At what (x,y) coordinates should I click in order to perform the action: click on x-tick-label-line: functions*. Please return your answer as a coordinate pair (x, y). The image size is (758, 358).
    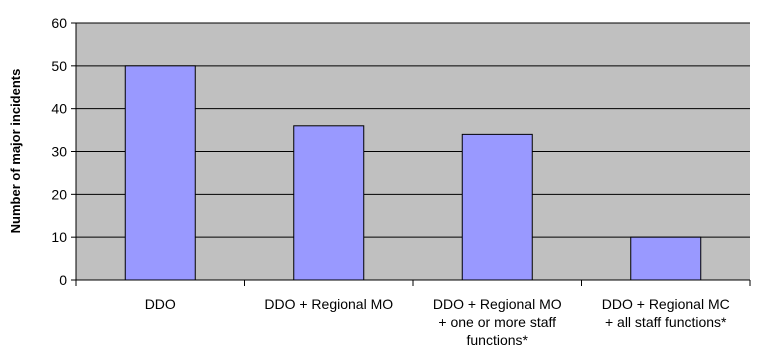
    Looking at the image, I should click on (498, 340).